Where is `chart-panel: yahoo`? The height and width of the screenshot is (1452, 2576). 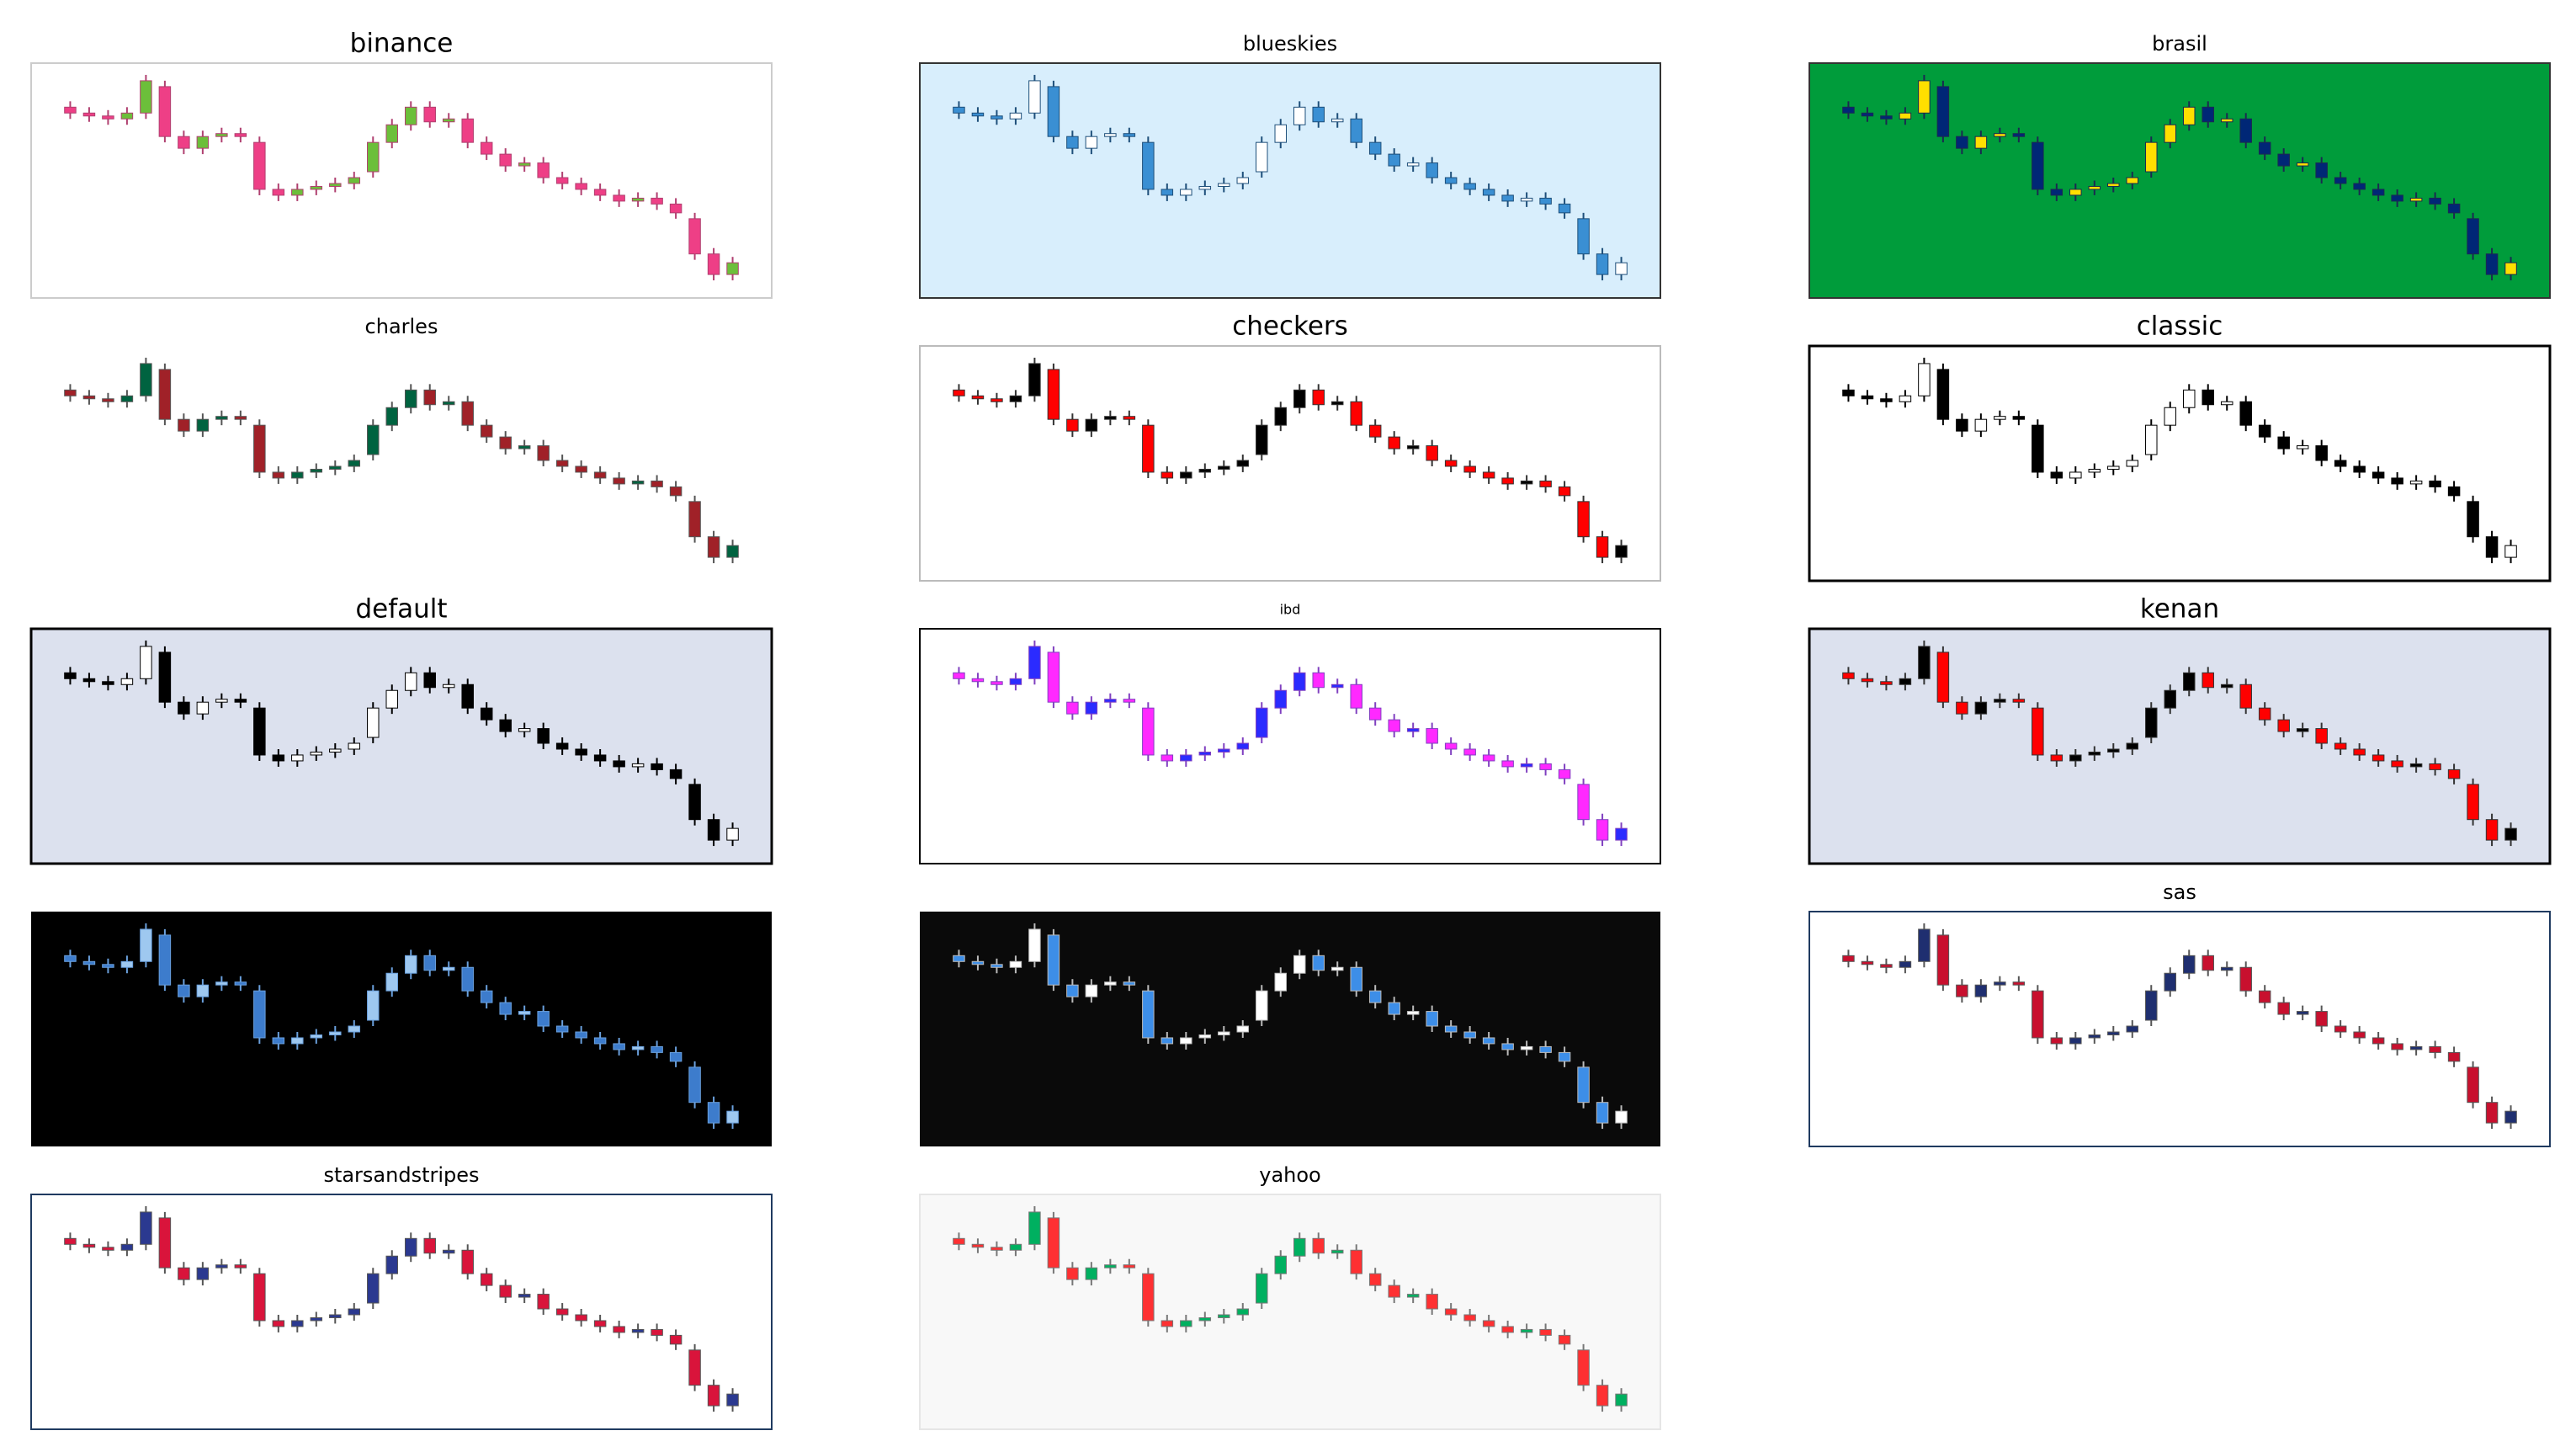 chart-panel: yahoo is located at coordinates (1290, 1297).